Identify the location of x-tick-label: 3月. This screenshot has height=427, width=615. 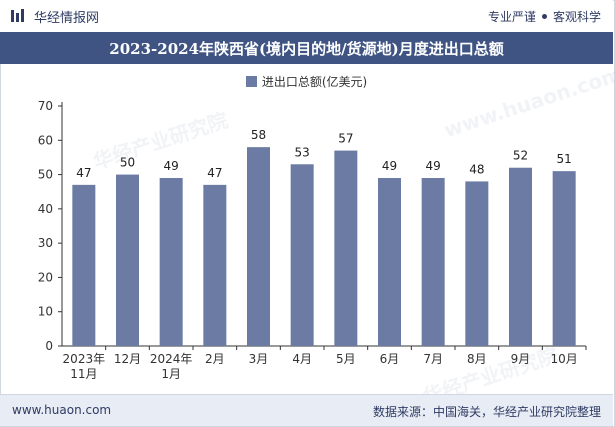
(259, 359).